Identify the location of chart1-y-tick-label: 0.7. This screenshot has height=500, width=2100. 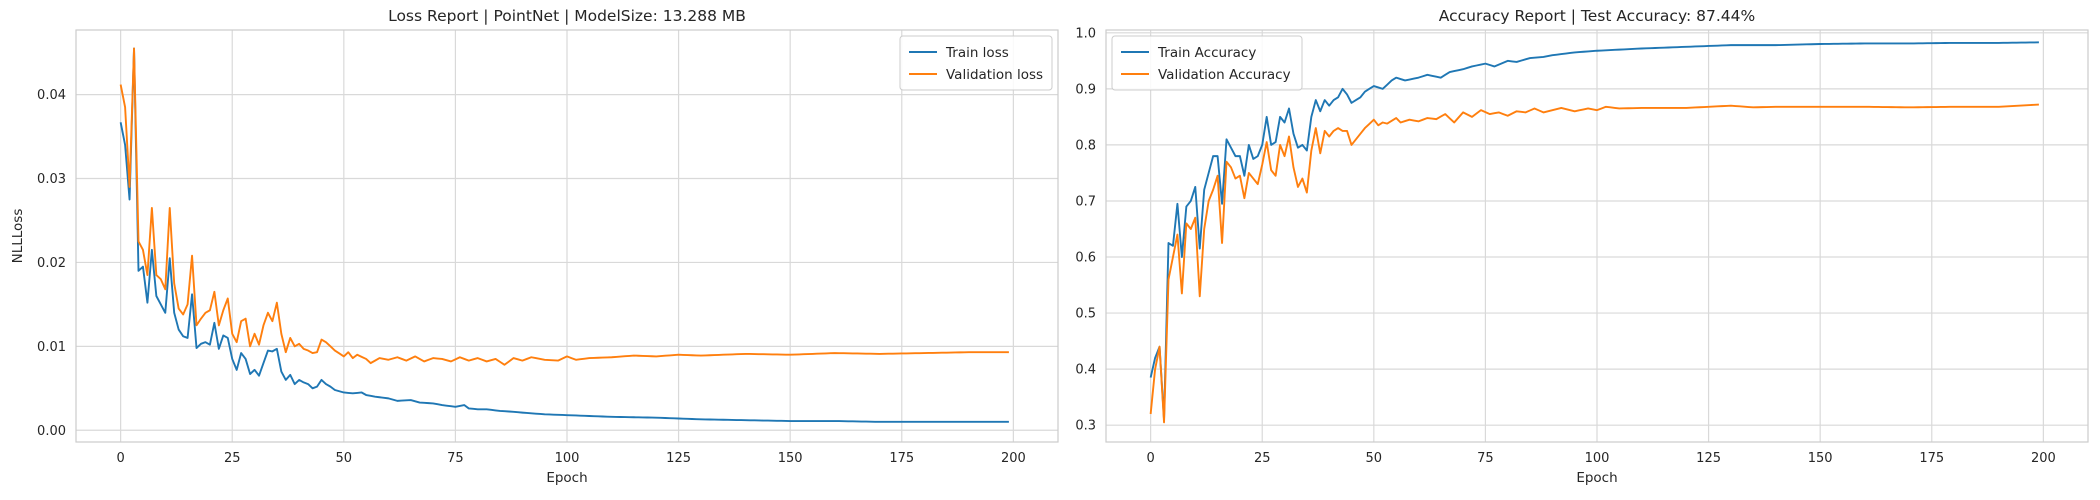
(1085, 201).